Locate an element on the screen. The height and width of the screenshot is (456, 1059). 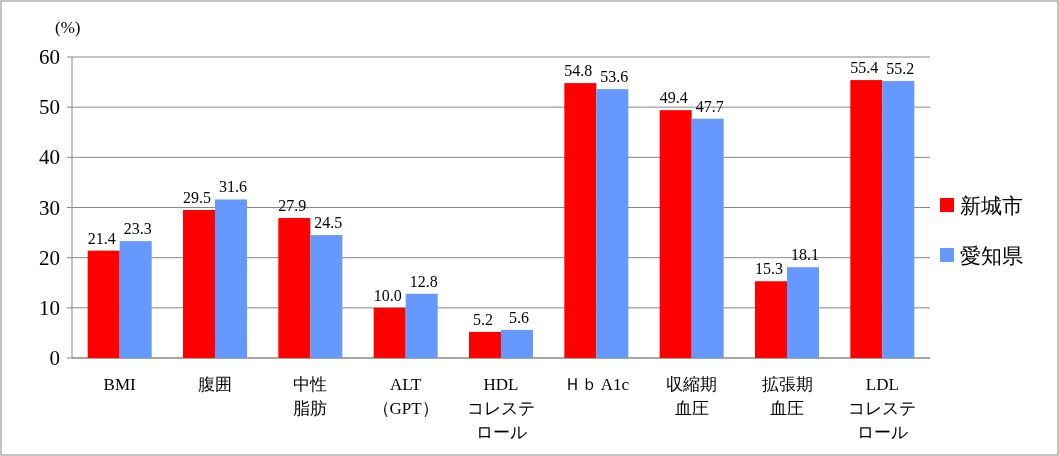
y-tick-label: 30 is located at coordinates (49, 207).